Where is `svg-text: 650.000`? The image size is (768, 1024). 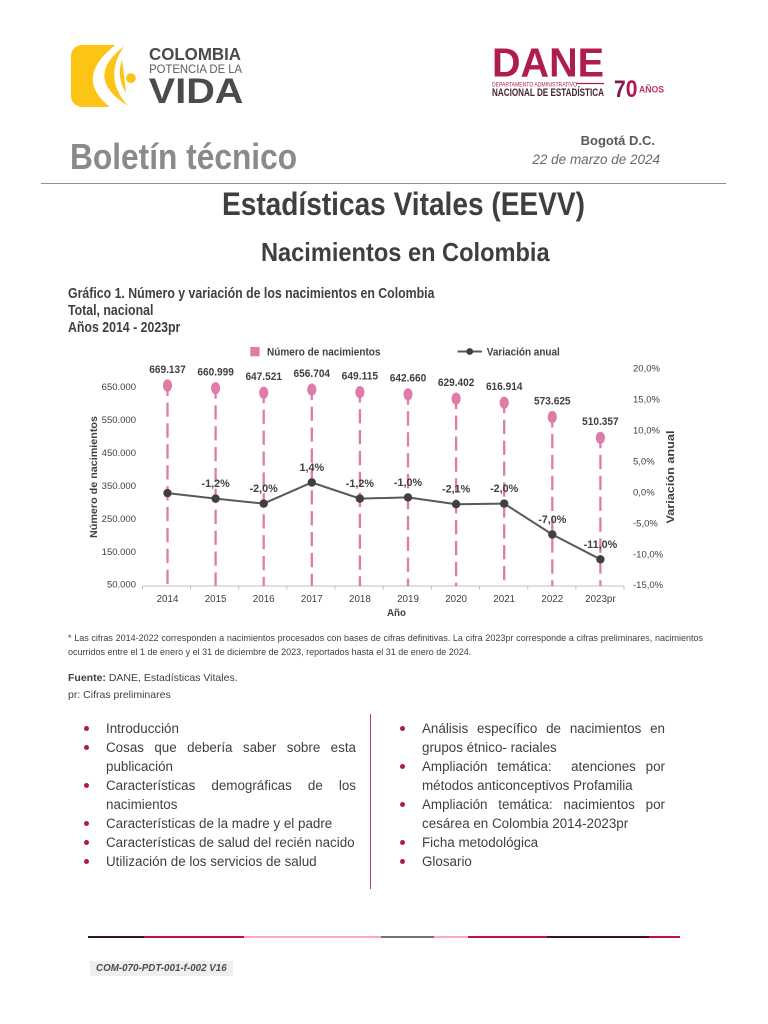
svg-text: 650.000 is located at coordinates (119, 387).